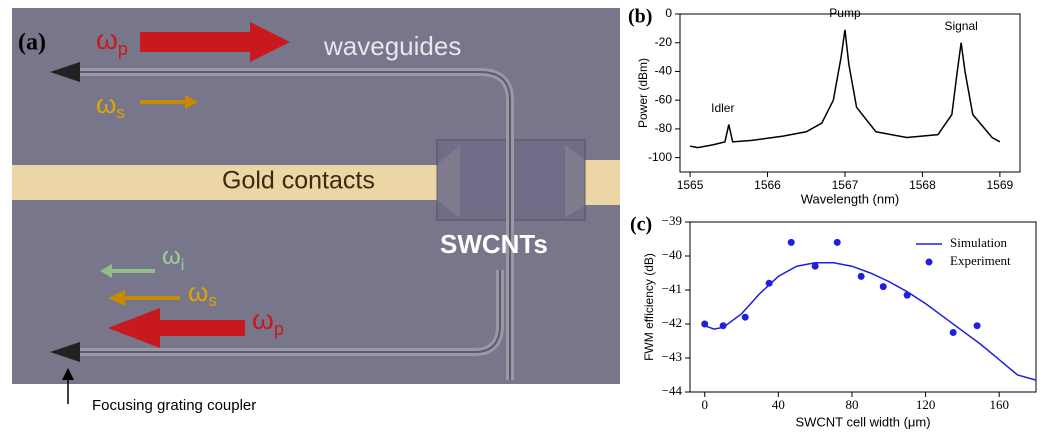  What do you see at coordinates (845, 185) in the screenshot?
I see `x-tick-label: 1567` at bounding box center [845, 185].